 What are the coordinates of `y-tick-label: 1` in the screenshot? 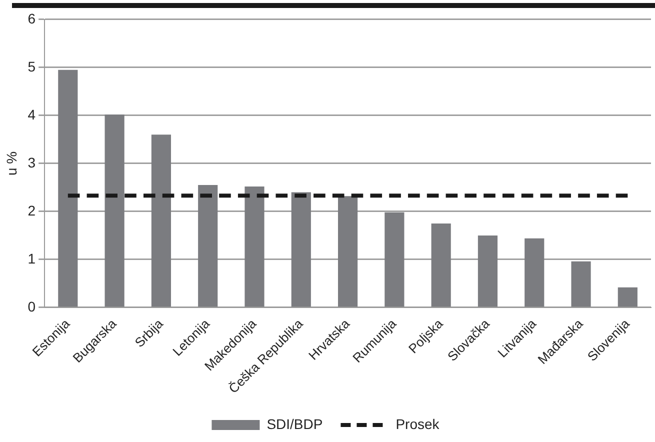 It's located at (32, 258).